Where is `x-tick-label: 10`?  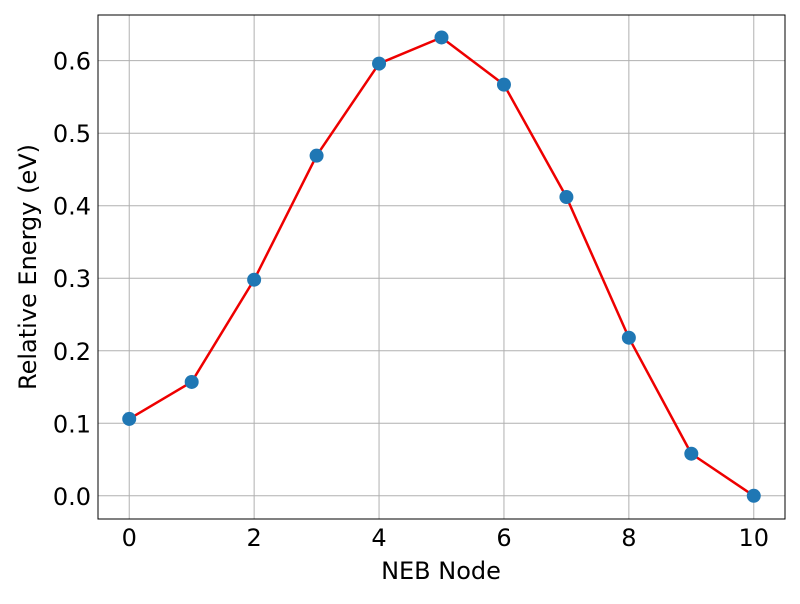
x-tick-label: 10 is located at coordinates (753, 538).